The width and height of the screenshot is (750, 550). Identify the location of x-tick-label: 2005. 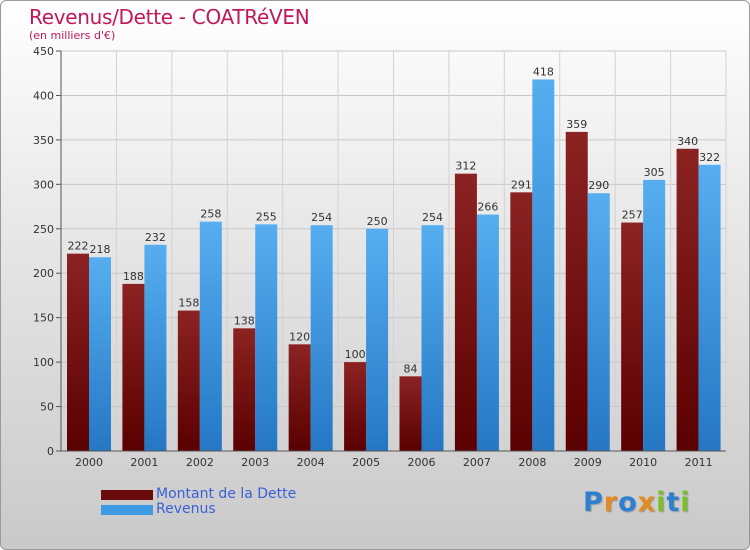
(366, 462).